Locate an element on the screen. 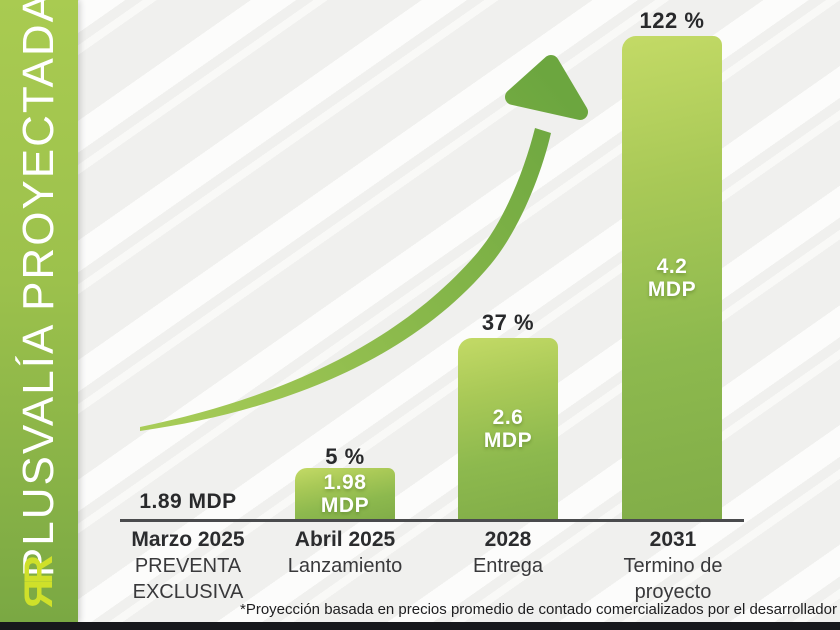 The height and width of the screenshot is (630, 840). category-subtitle: Termino de is located at coordinates (673, 566).